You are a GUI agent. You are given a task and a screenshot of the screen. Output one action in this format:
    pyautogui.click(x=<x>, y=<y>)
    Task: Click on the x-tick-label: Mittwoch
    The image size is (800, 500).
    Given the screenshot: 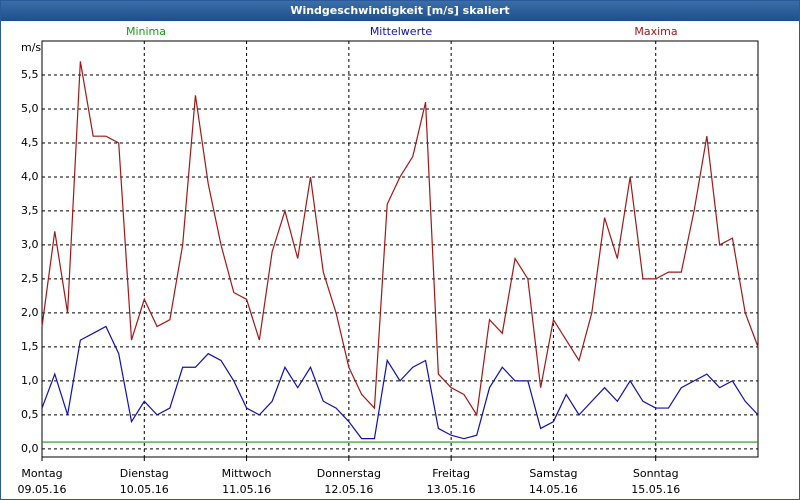 What is the action you would take?
    pyautogui.click(x=247, y=473)
    